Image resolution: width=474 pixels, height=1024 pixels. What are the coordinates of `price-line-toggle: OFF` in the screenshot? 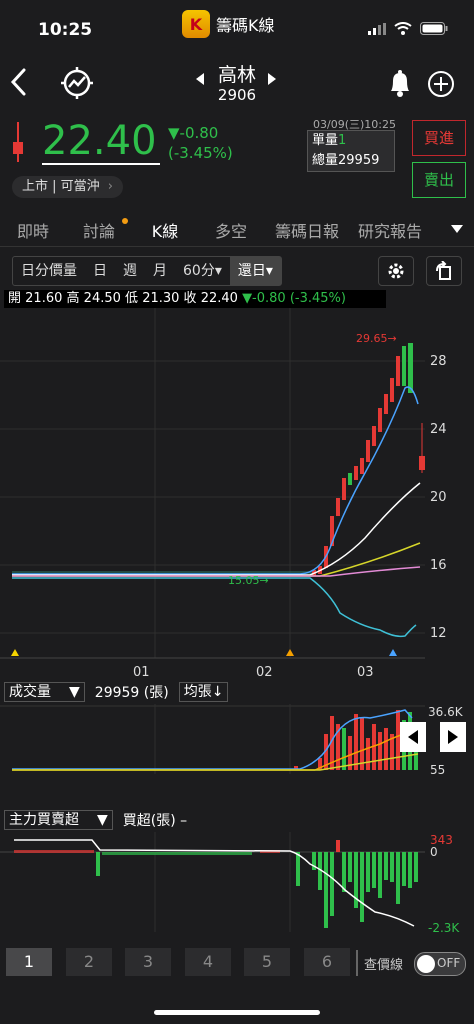 It's located at (440, 964).